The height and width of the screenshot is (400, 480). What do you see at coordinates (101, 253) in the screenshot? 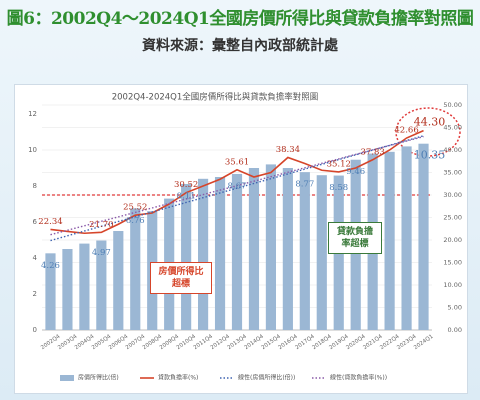
I see `data-label: 4.97` at bounding box center [101, 253].